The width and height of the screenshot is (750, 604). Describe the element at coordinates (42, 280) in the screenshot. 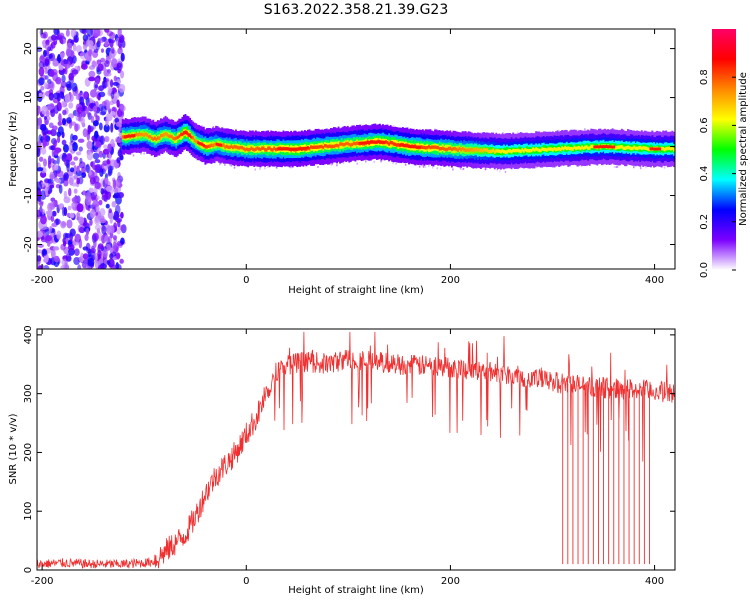

I see `spectrogram-xtick-label: -200` at that location.